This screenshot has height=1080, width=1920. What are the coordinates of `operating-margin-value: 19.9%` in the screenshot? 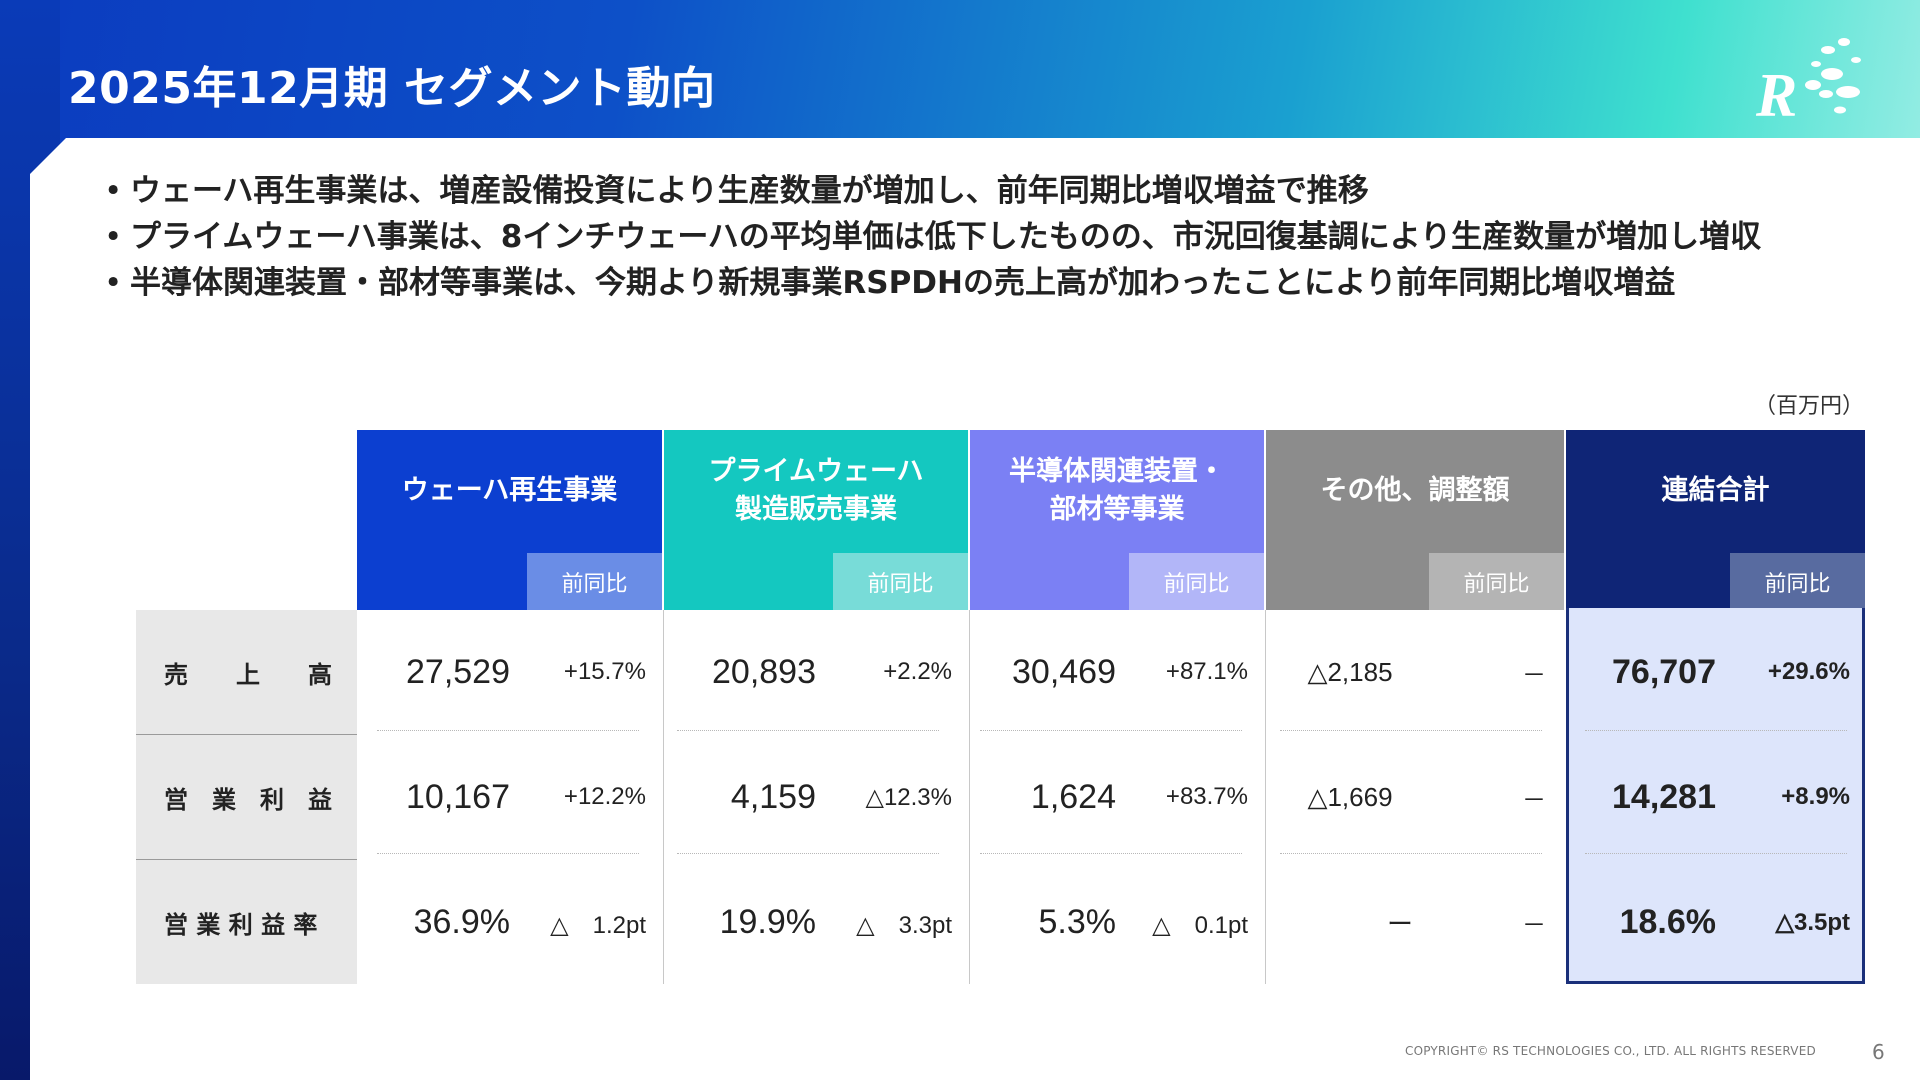 It's located at (767, 921).